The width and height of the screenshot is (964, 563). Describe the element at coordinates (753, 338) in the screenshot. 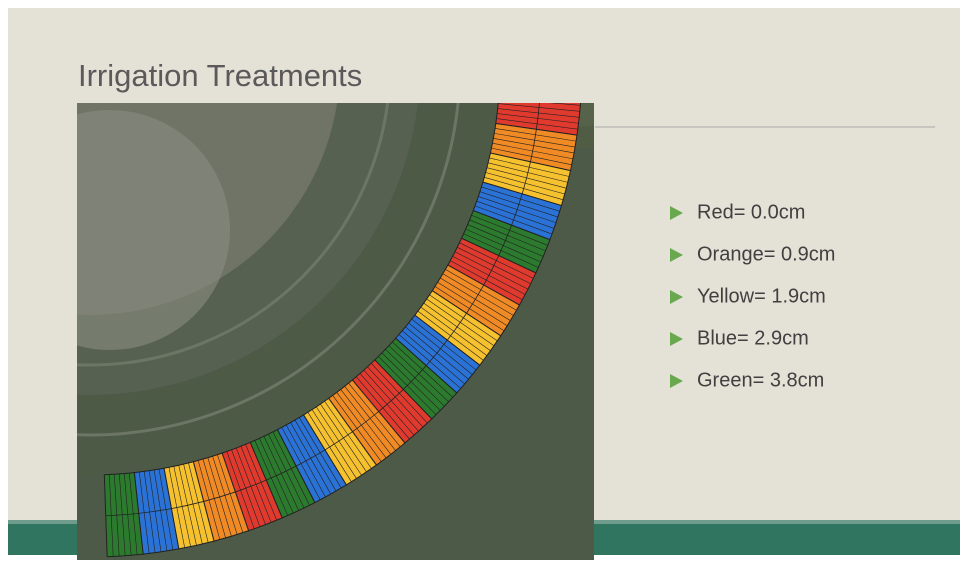

I see `bullet-text: Blue= 2.9cm` at that location.